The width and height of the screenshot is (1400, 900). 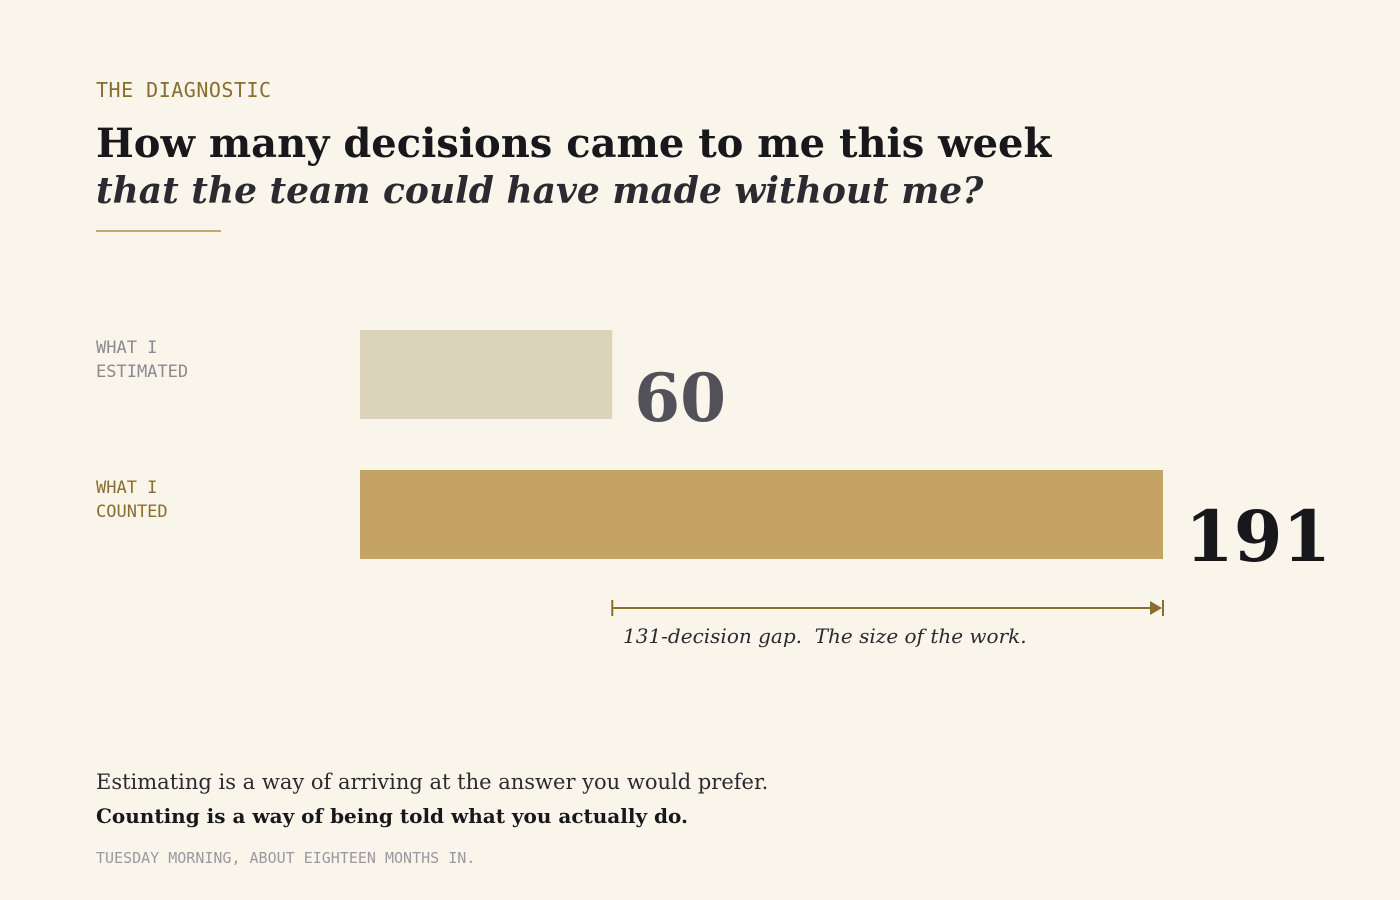 I want to click on counted-label-line-1: WHAT I, so click(x=127, y=488).